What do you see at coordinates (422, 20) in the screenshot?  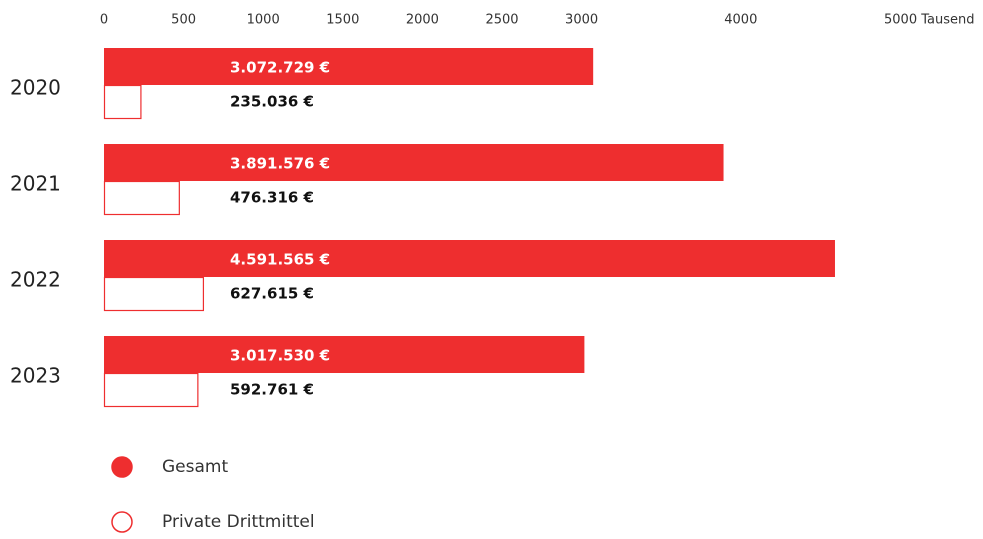 I see `x-tick-label: 2000` at bounding box center [422, 20].